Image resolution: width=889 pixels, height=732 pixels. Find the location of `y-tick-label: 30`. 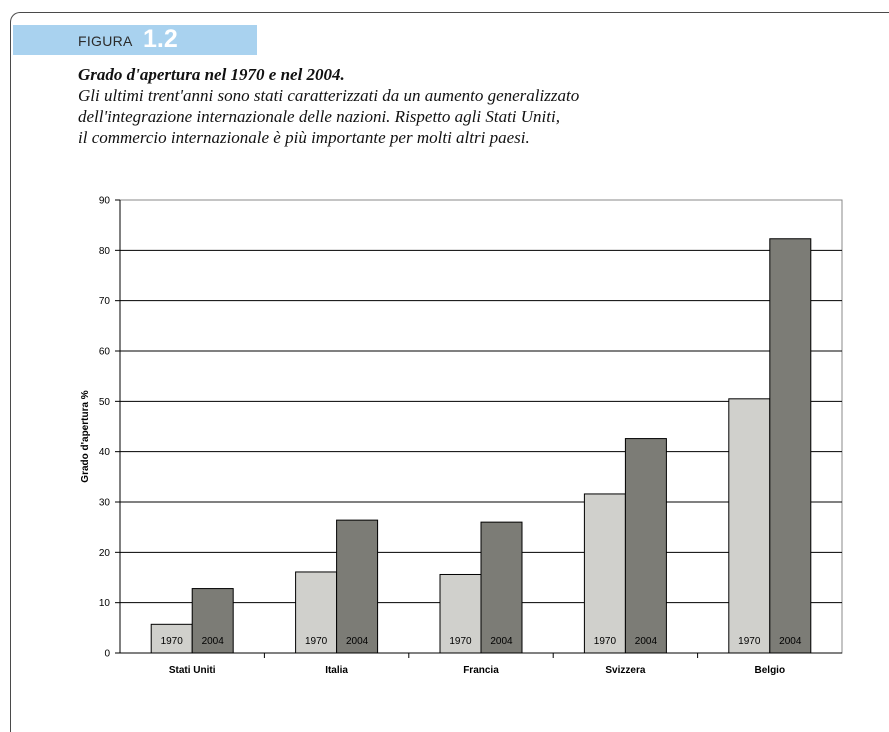

y-tick-label: 30 is located at coordinates (105, 503).